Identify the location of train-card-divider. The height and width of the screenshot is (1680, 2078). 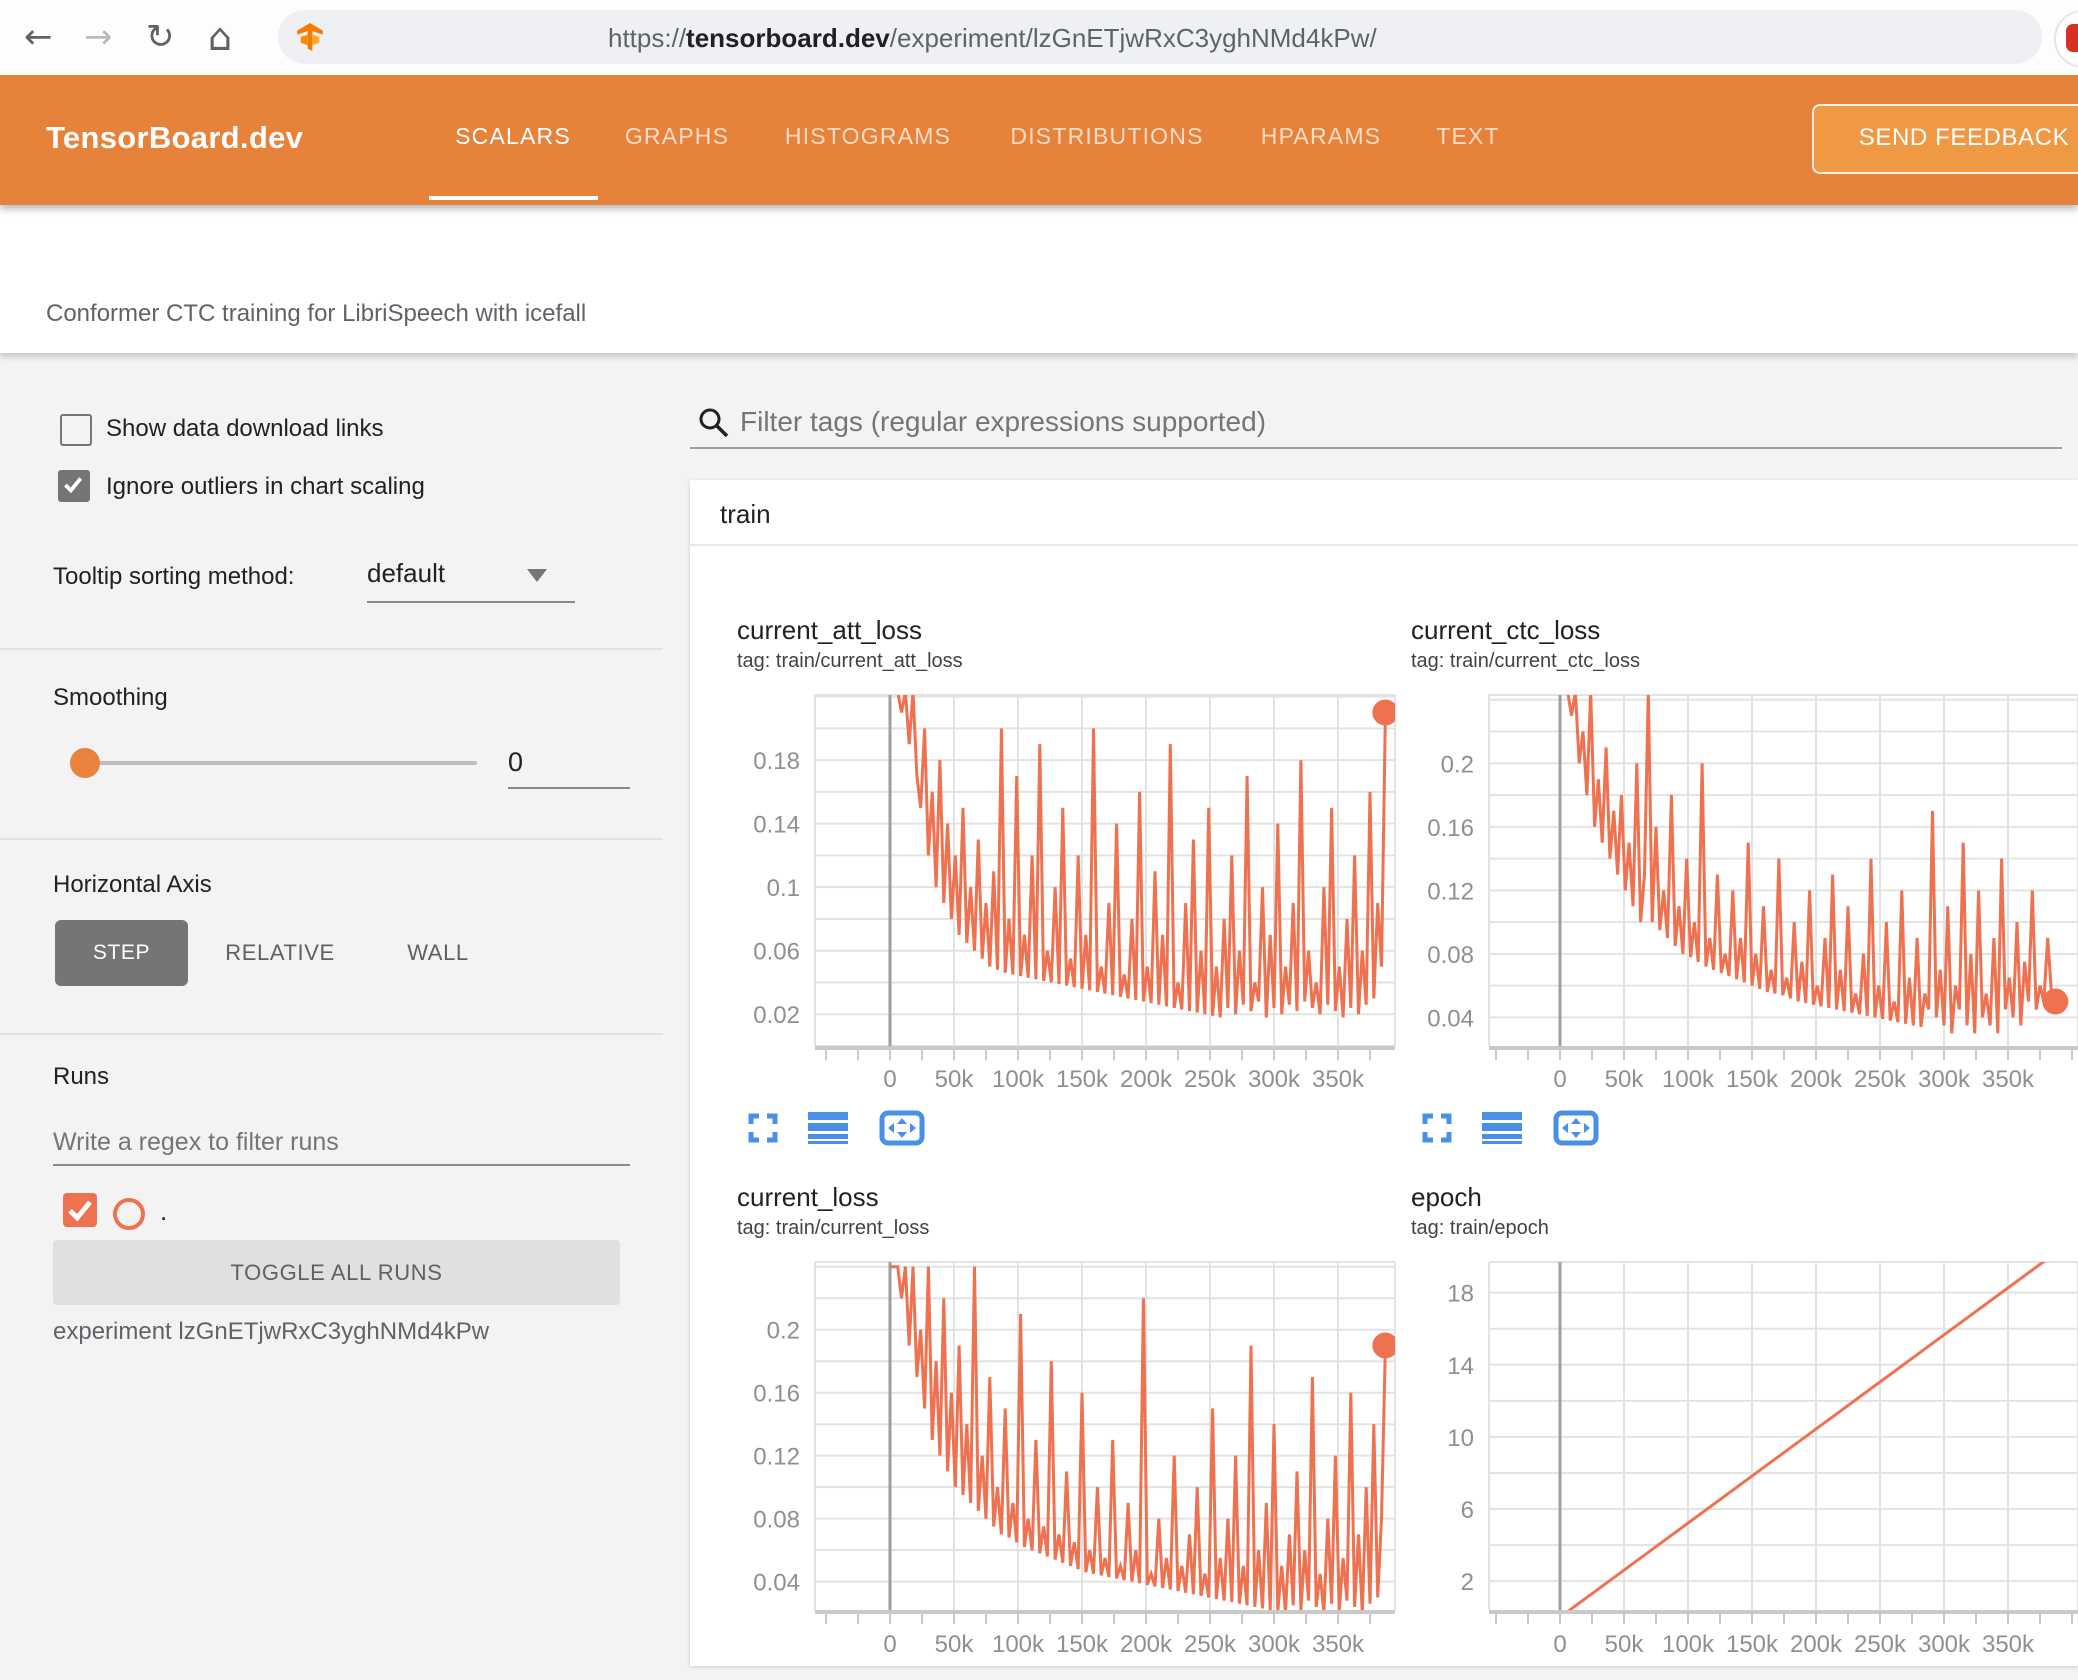
(1384, 545).